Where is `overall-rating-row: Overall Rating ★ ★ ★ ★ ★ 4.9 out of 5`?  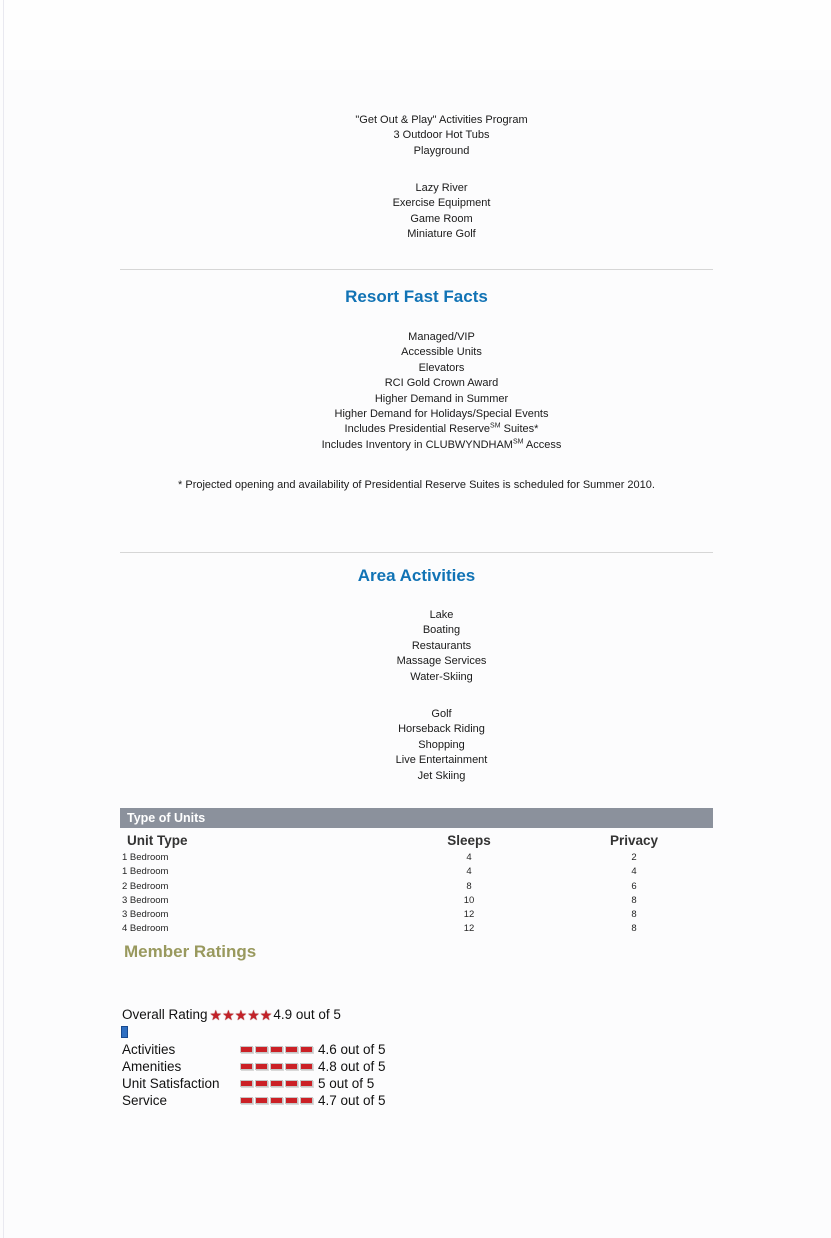 overall-rating-row: Overall Rating ★ ★ ★ ★ ★ 4.9 out of 5 is located at coordinates (231, 1014).